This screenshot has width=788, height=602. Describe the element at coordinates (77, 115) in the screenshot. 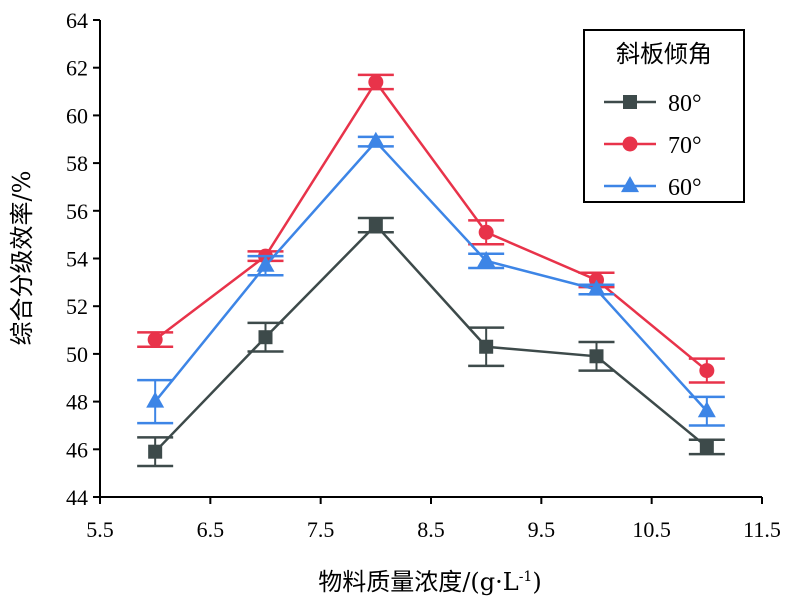

I see `y-tick-label-8: 60` at that location.